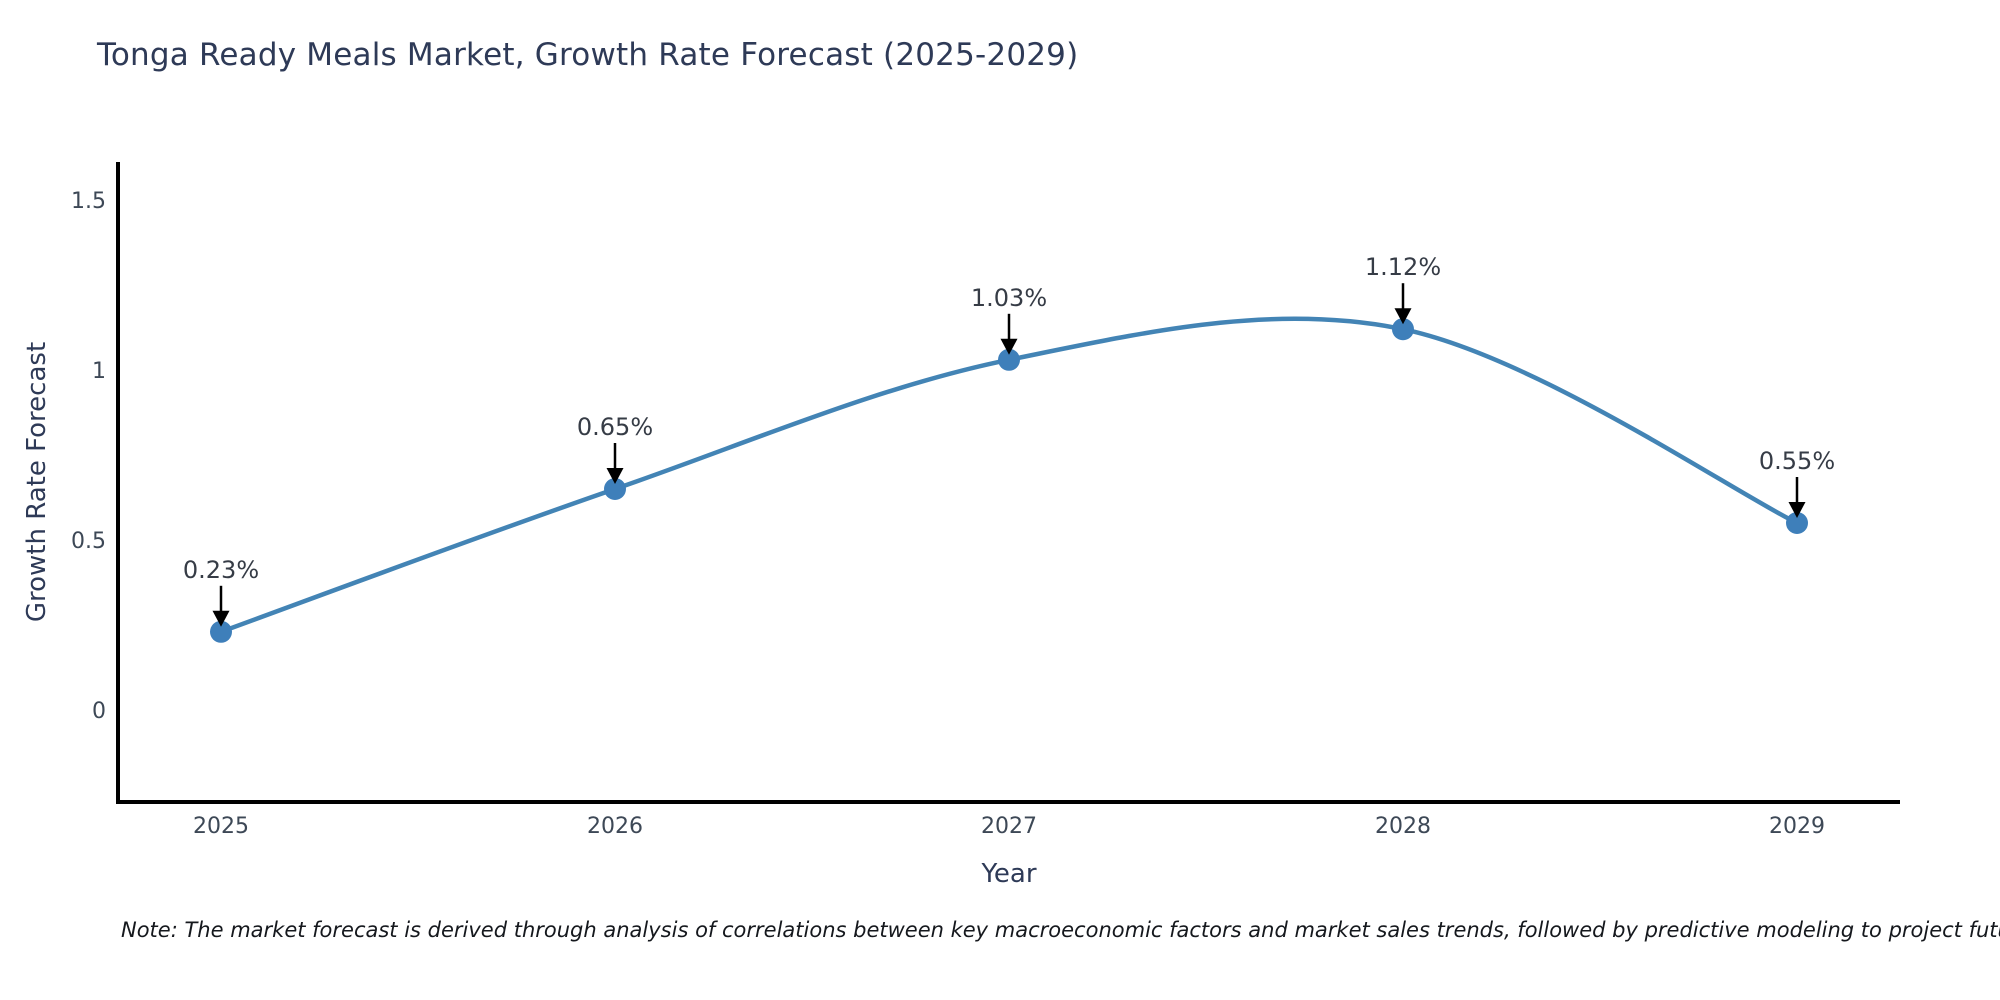  I want to click on x-axis-title: Year, so click(1008, 874).